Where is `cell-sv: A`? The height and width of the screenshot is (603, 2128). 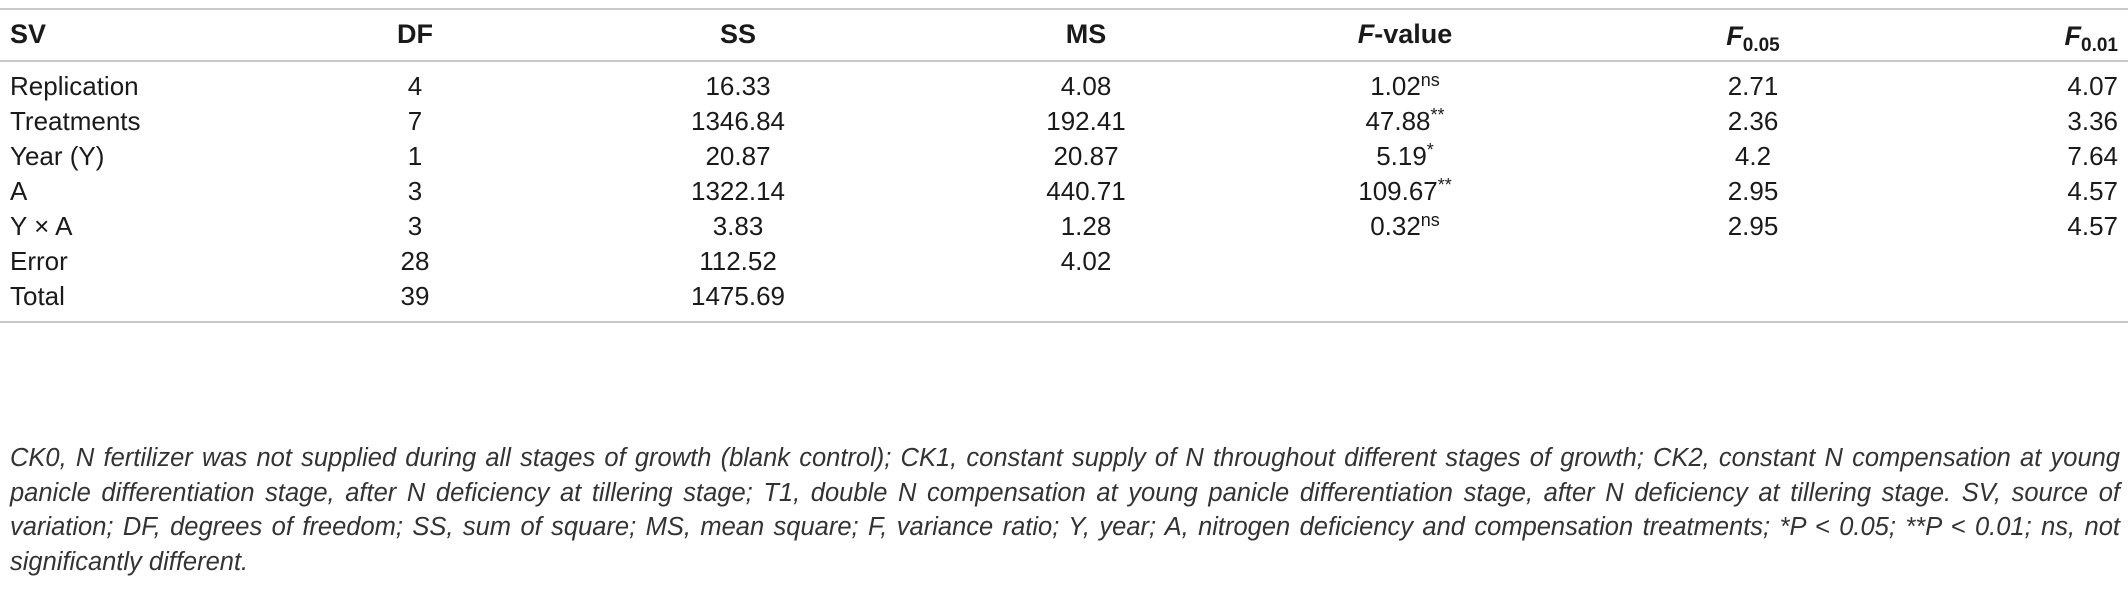 cell-sv: A is located at coordinates (19, 191).